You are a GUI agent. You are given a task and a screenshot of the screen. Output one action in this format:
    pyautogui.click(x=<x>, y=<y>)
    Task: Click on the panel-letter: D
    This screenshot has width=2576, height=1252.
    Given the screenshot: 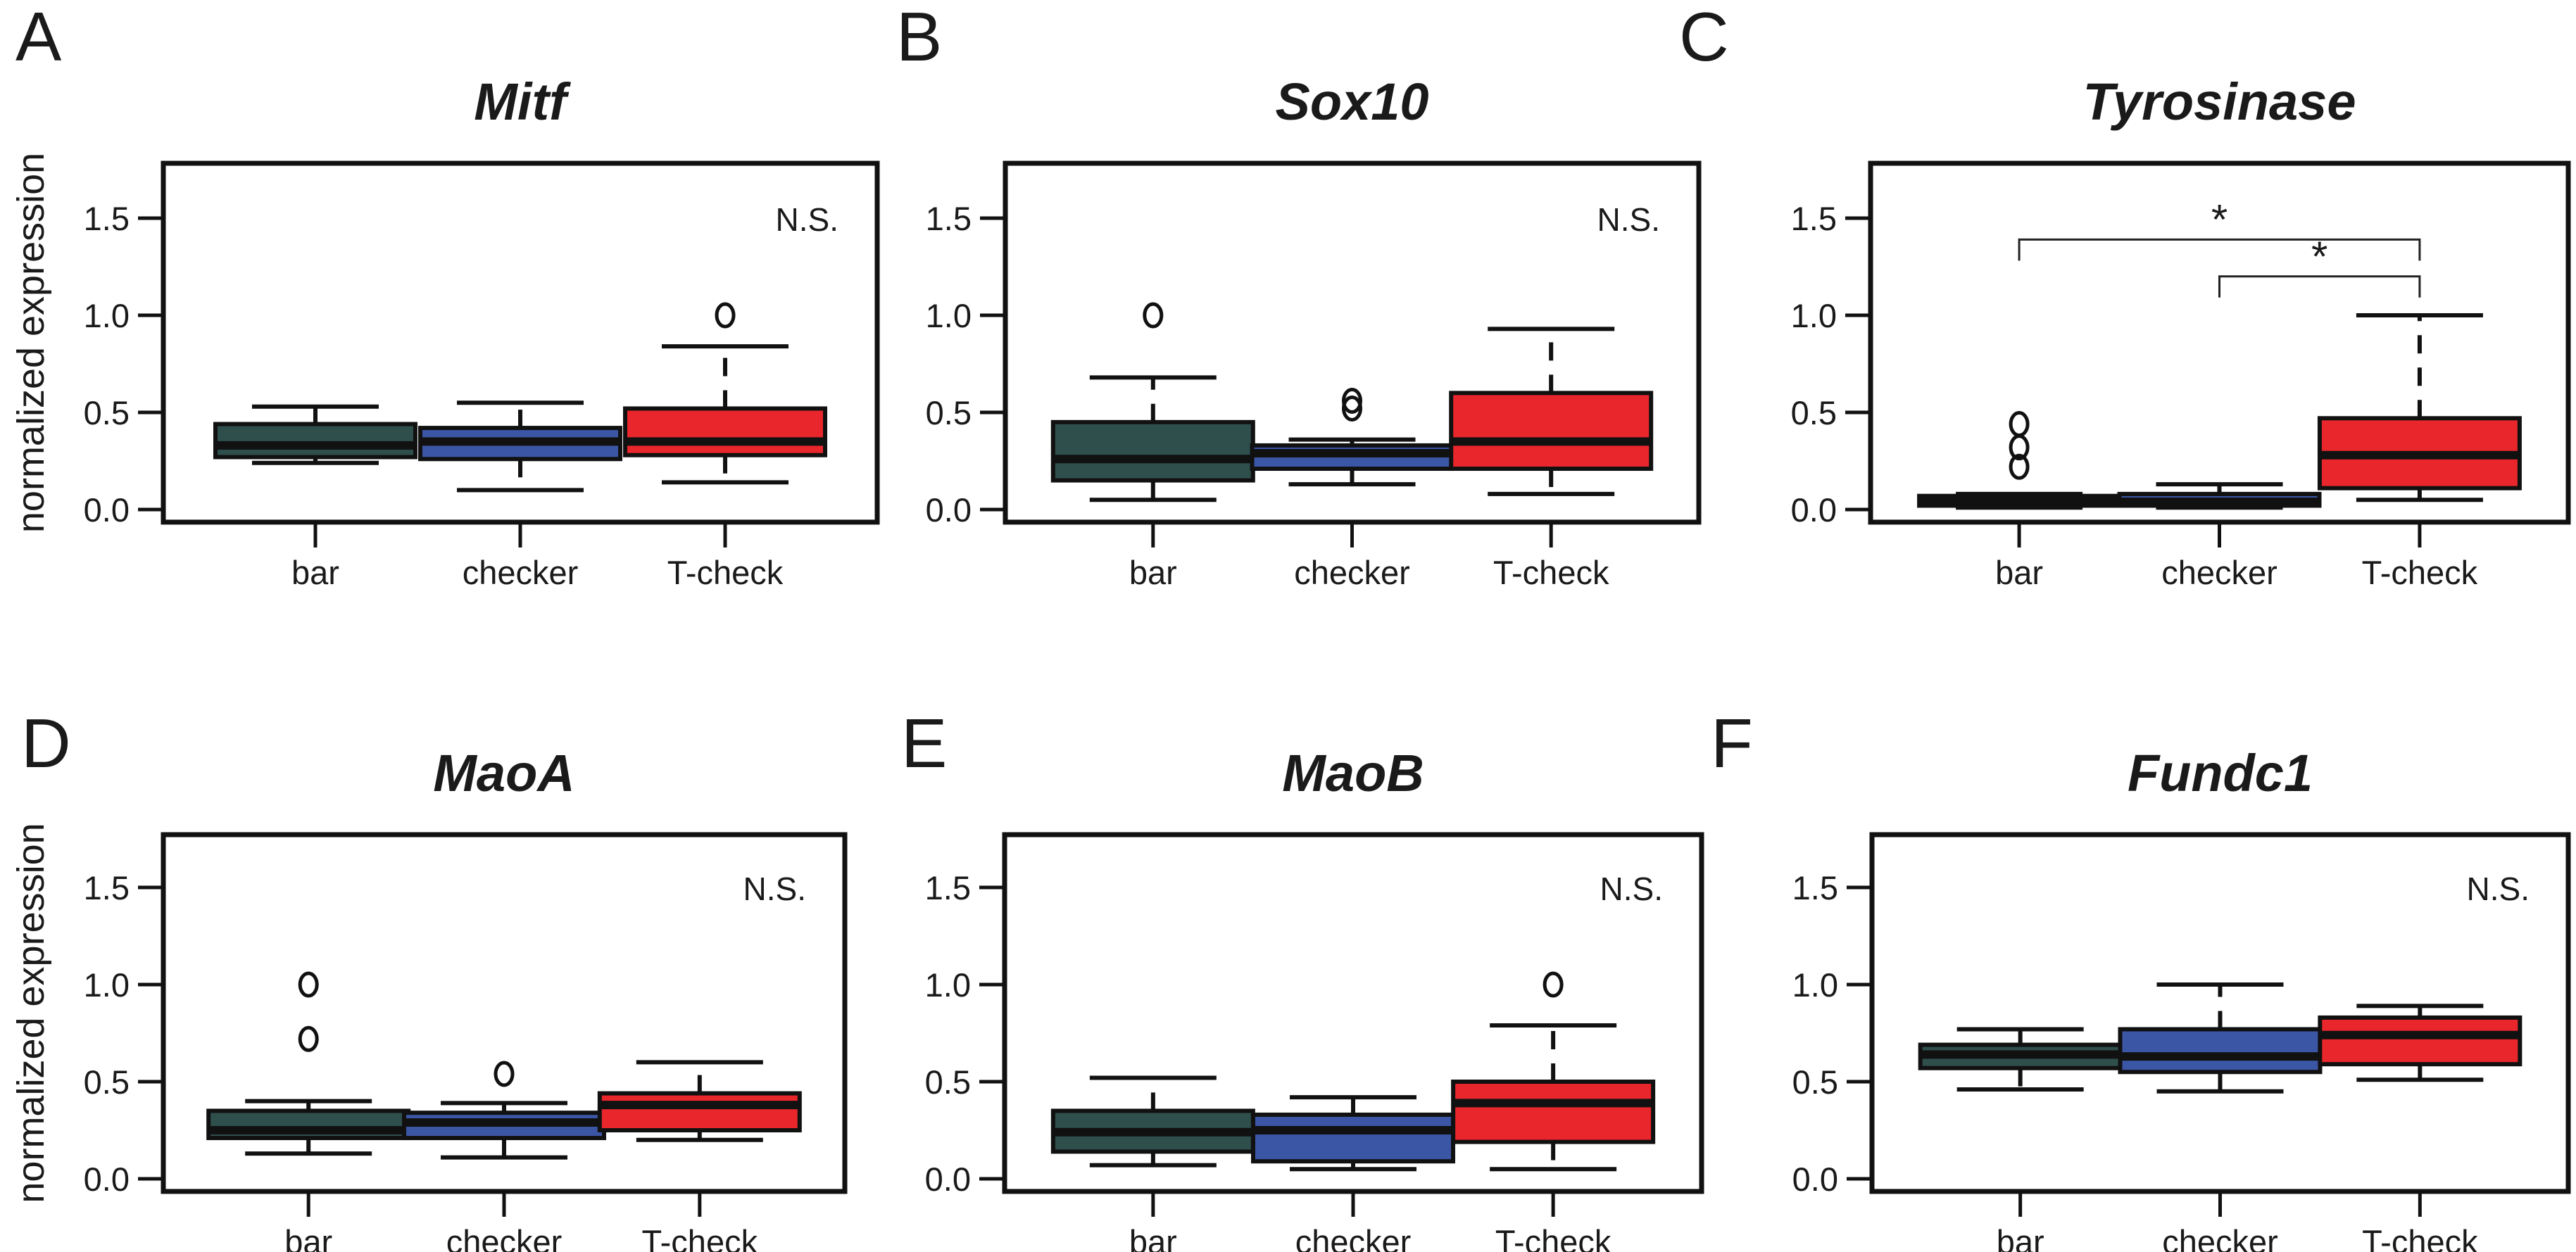 What is the action you would take?
    pyautogui.click(x=46, y=743)
    